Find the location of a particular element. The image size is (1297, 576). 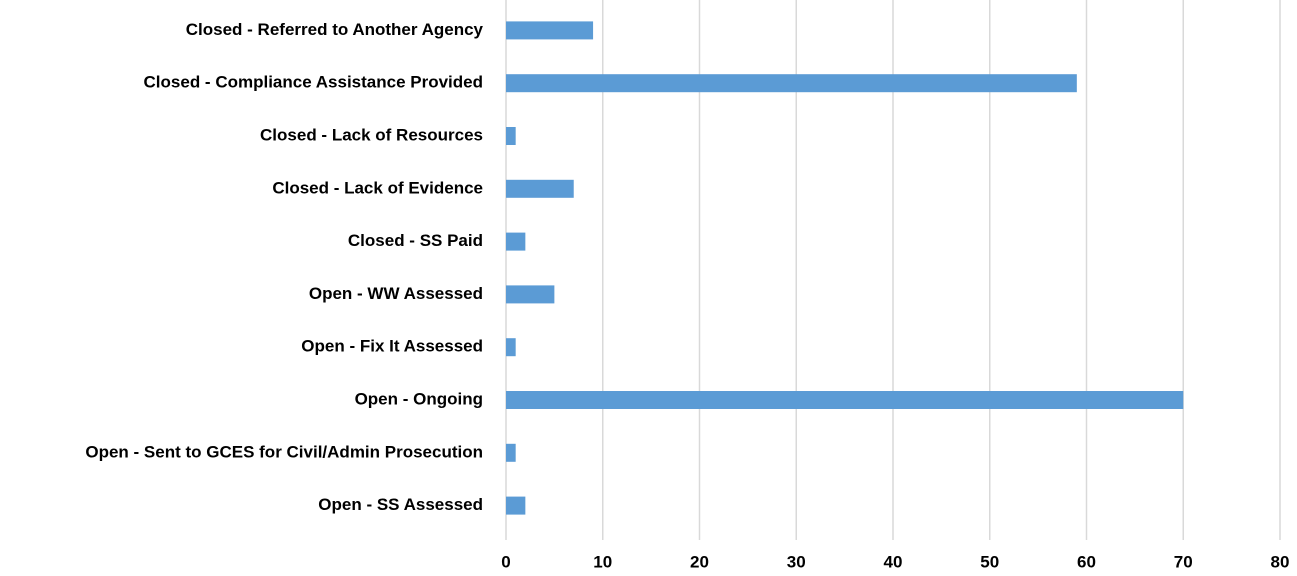

x-tick-label: 70 is located at coordinates (1183, 561).